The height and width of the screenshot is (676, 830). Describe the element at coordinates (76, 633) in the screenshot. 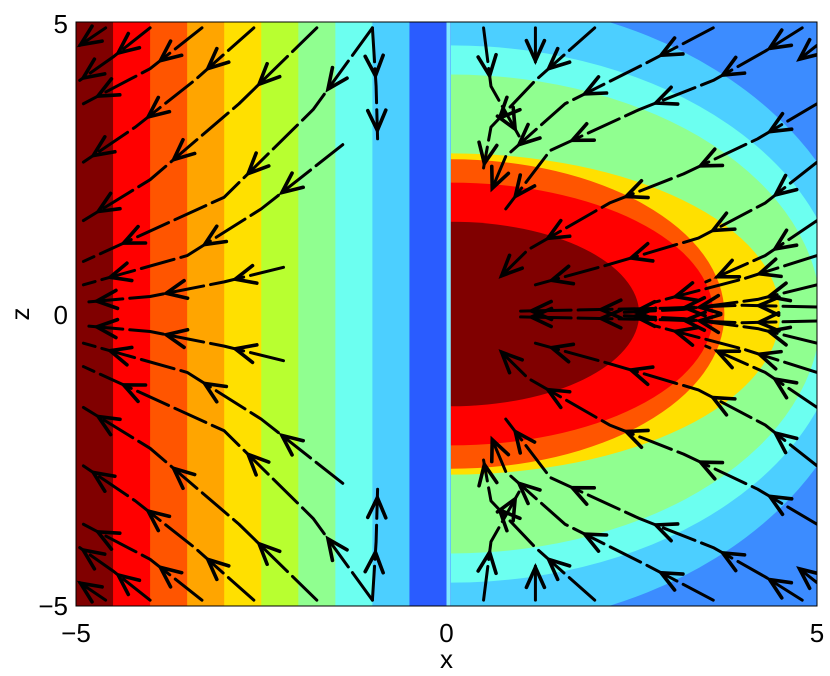

I see `x-tick-label: −5` at that location.